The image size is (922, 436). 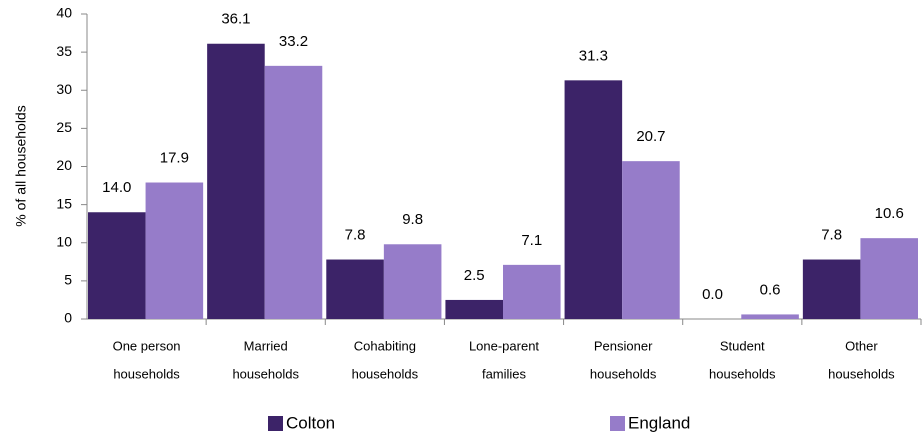 I want to click on x-tick-label: Student, so click(x=742, y=345).